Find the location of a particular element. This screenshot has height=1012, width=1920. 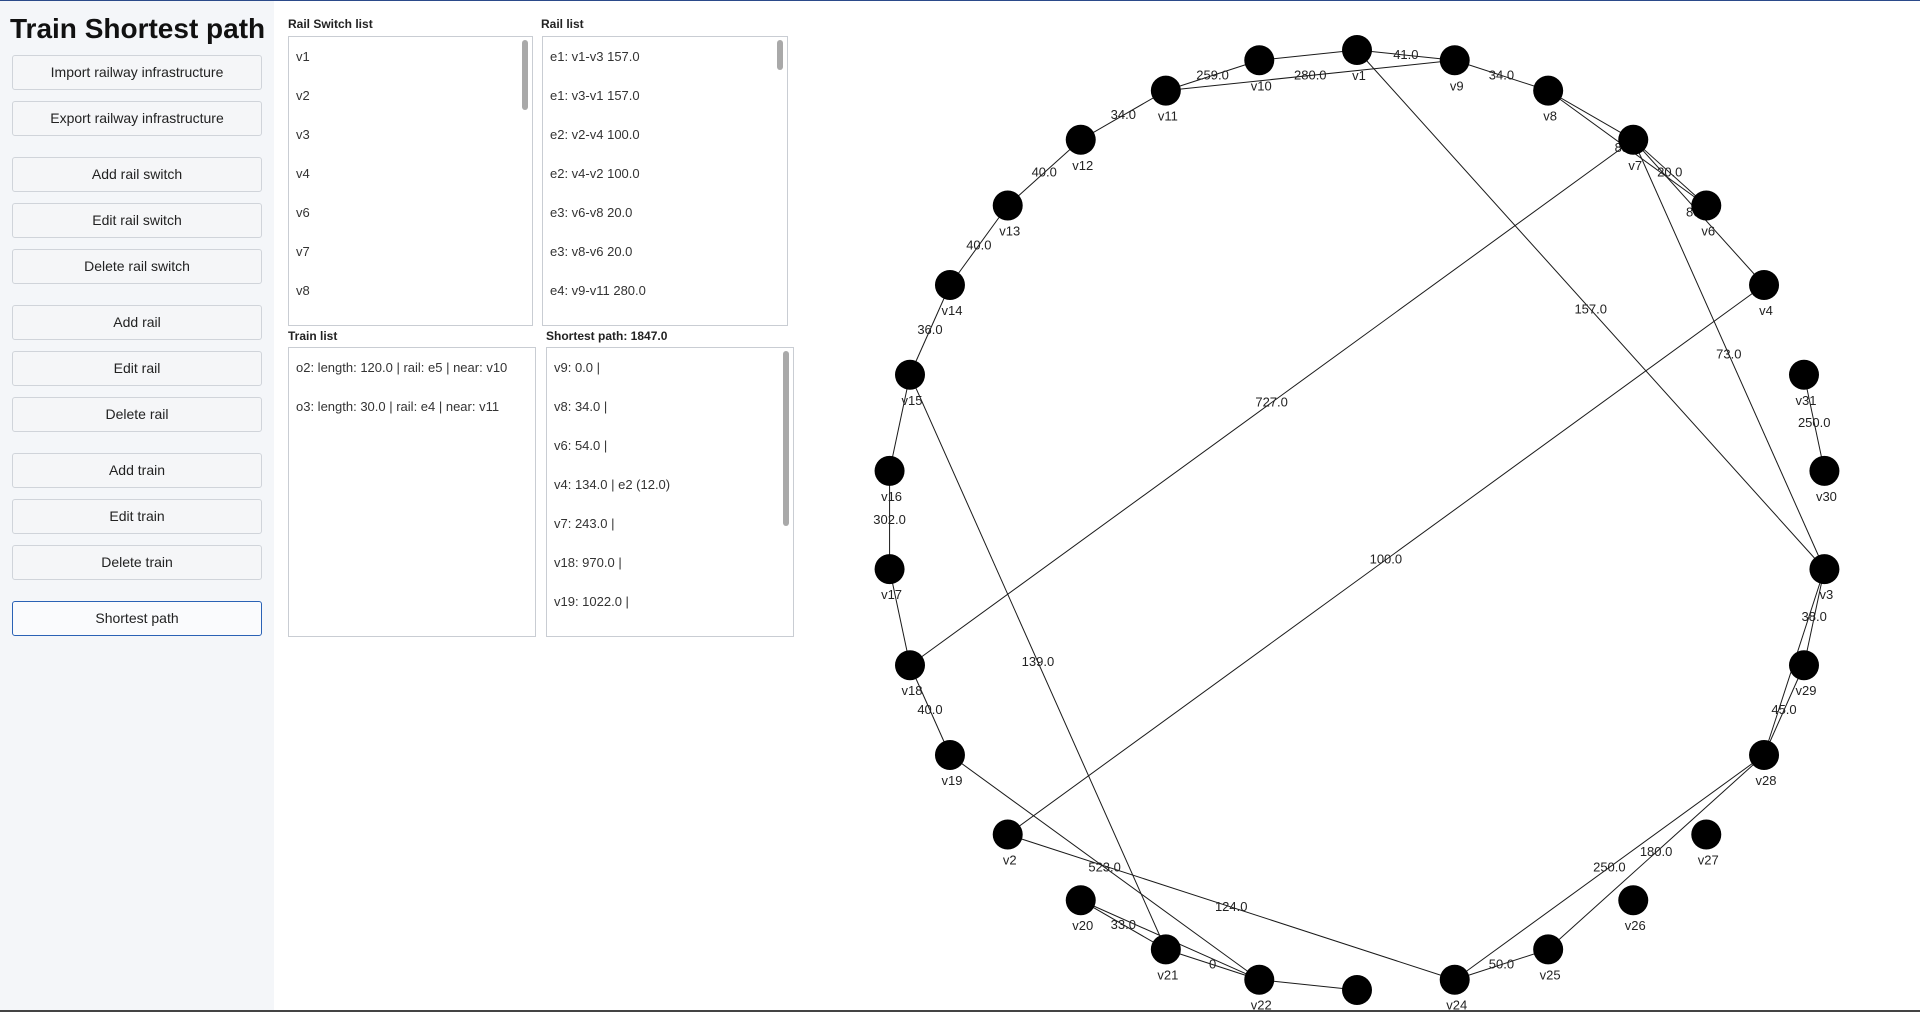

delete-rail-switch-button: Delete rail switch is located at coordinates (137, 266).